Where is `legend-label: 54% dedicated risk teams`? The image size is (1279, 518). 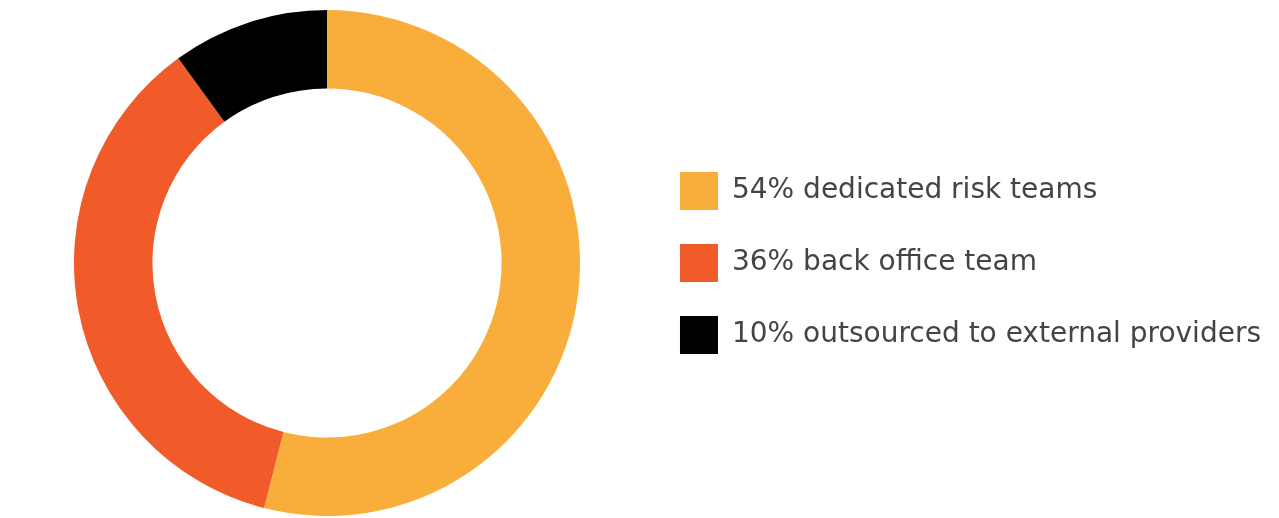 legend-label: 54% dedicated risk teams is located at coordinates (914, 189).